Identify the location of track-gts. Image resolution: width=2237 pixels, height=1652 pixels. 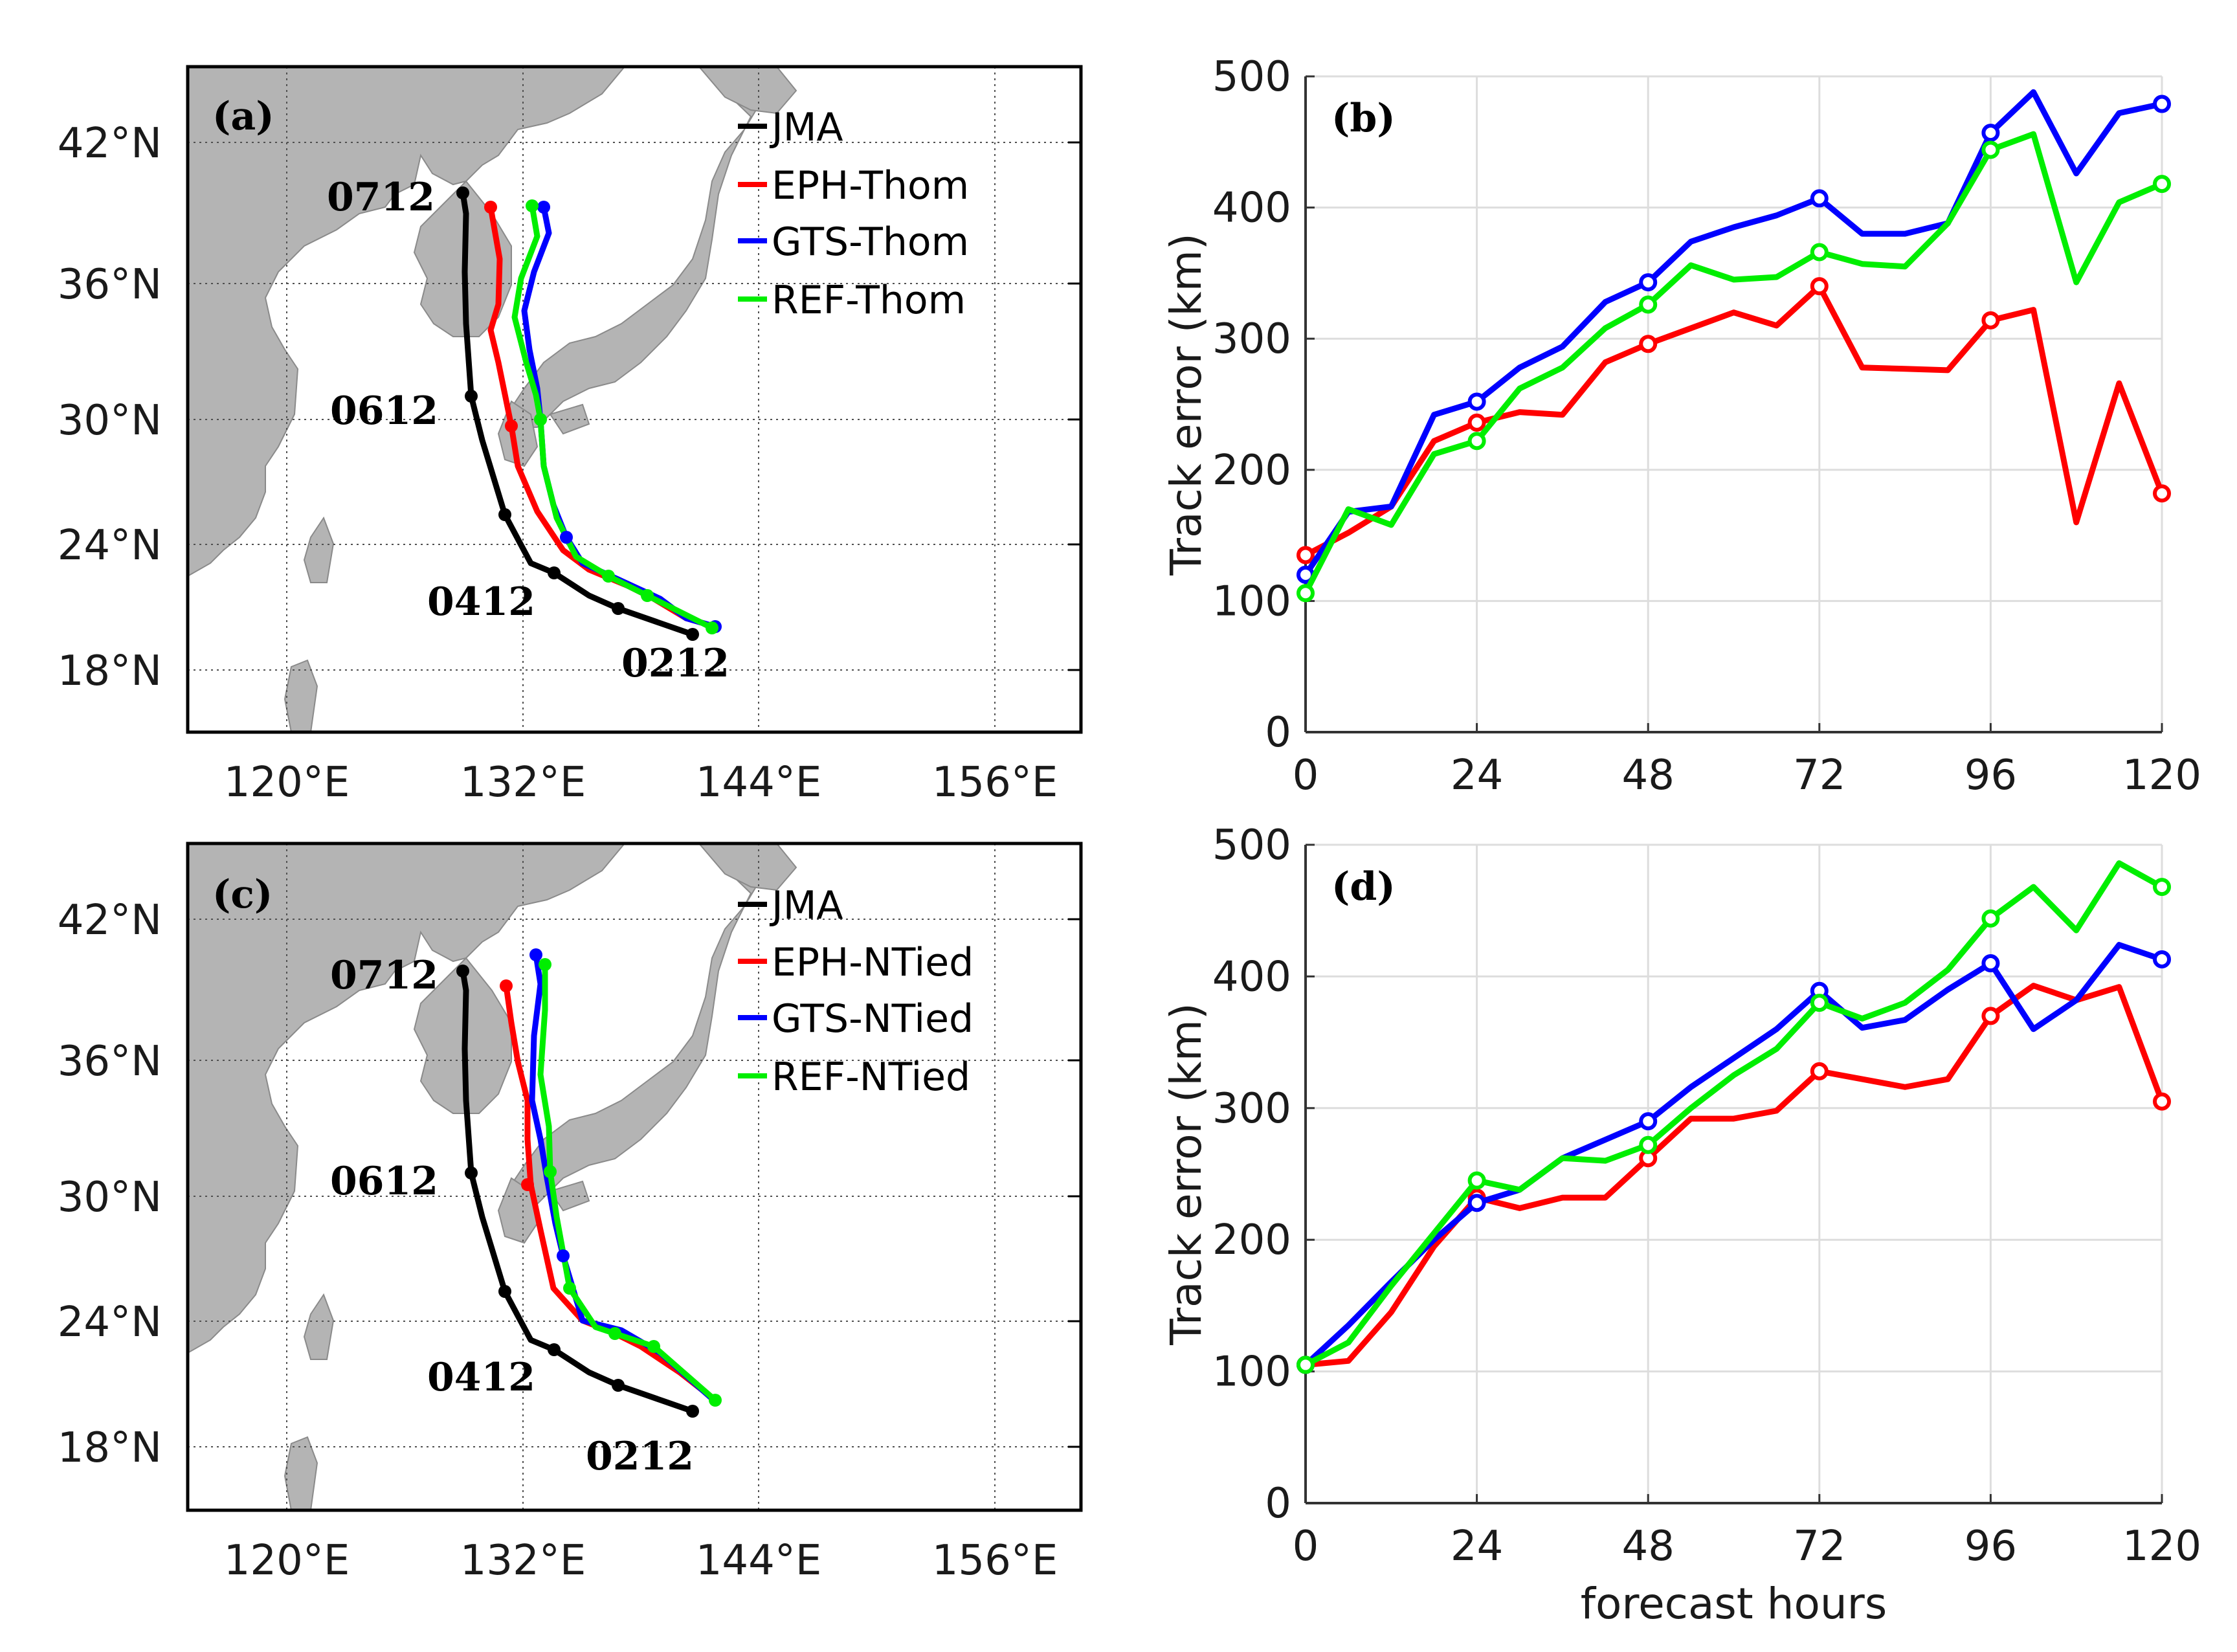
(623, 1178).